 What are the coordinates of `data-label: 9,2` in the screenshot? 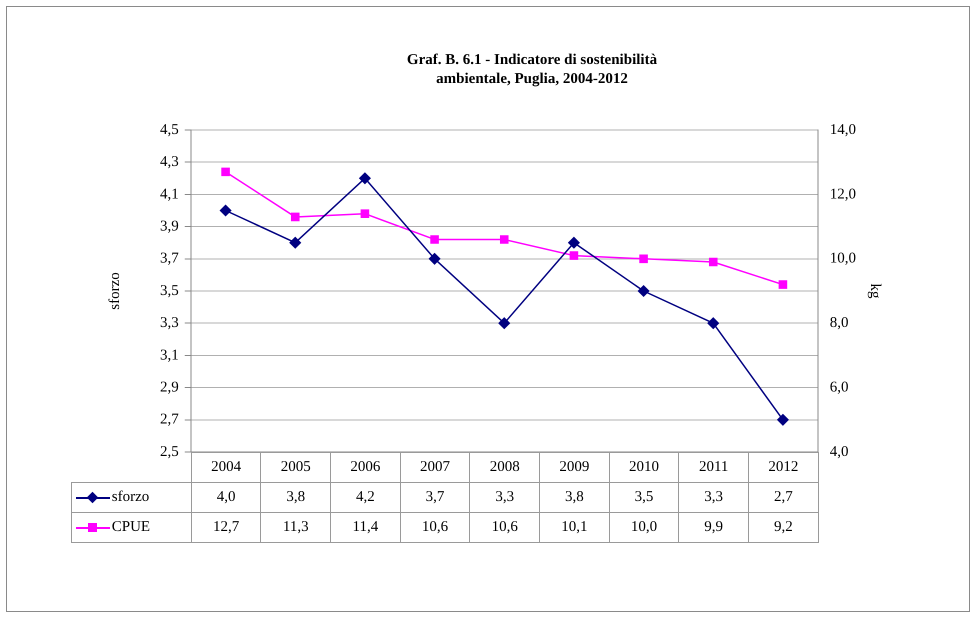 It's located at (783, 527).